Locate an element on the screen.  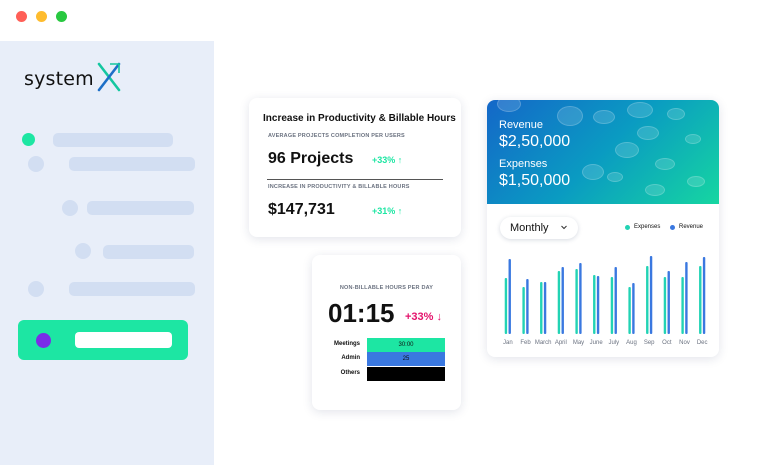
x-tick-label: June is located at coordinates (597, 343).